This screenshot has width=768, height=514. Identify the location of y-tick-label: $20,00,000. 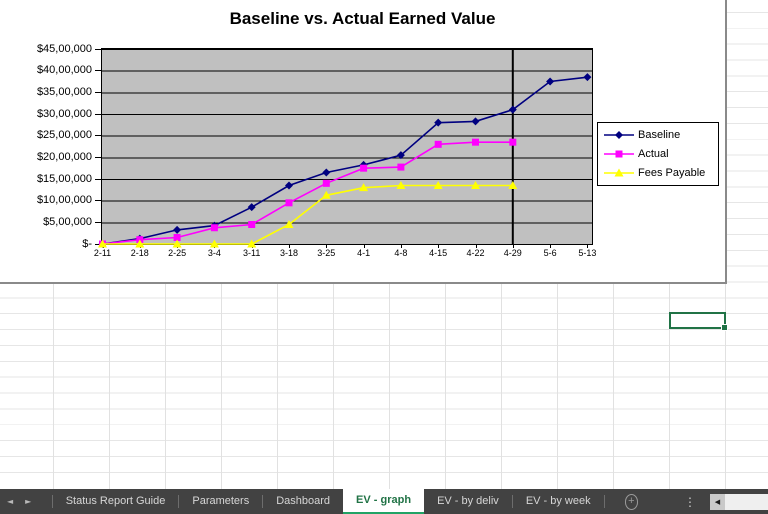
(64, 156).